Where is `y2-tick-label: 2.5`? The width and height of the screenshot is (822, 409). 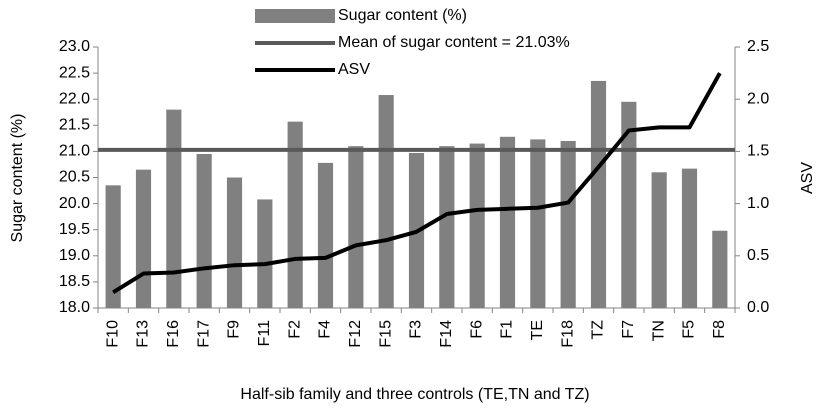 y2-tick-label: 2.5 is located at coordinates (758, 46).